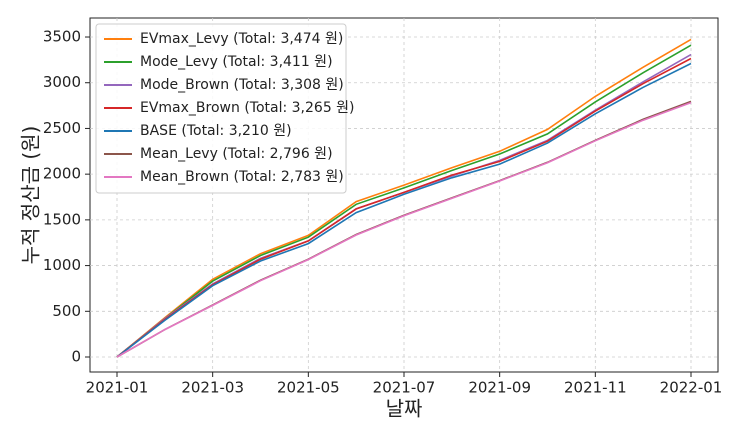  Describe the element at coordinates (404, 388) in the screenshot. I see `x-tick-label: 2021-07` at that location.